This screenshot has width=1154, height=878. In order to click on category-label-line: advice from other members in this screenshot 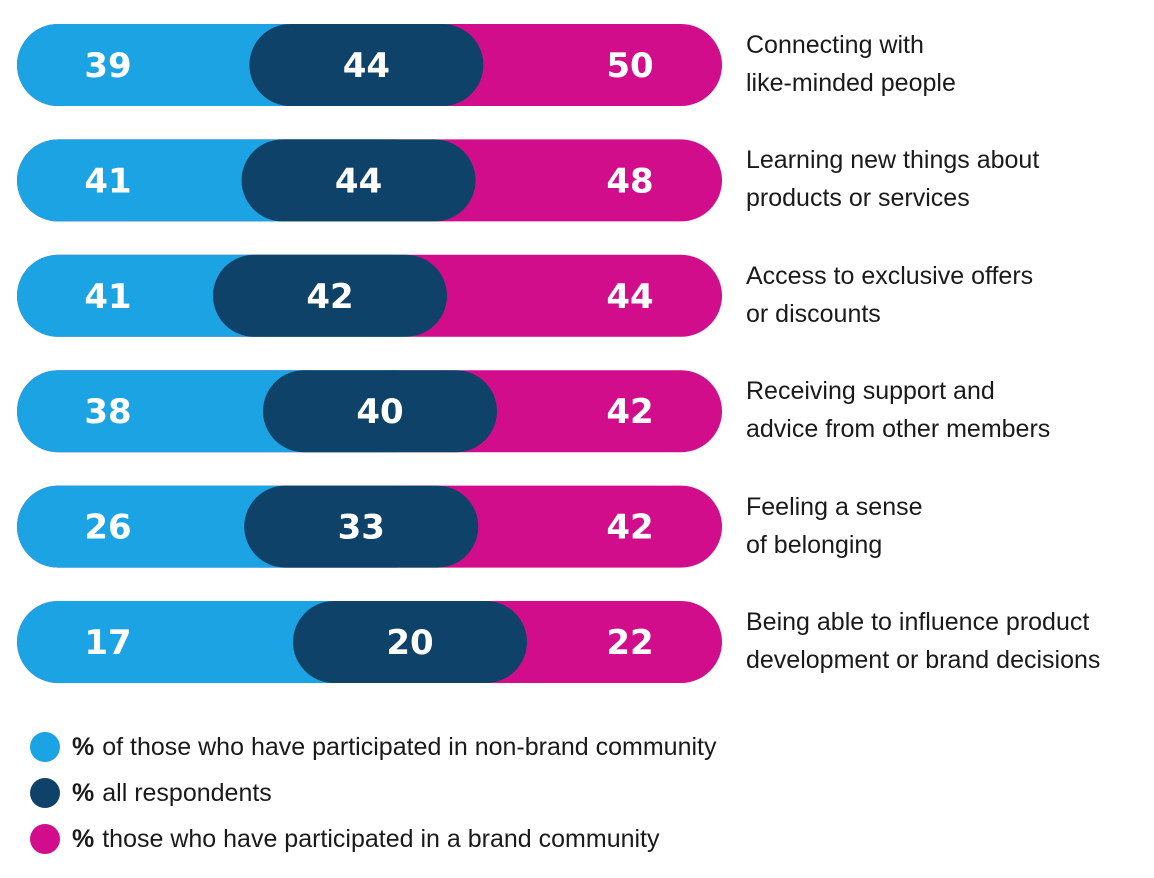, I will do `click(898, 429)`.